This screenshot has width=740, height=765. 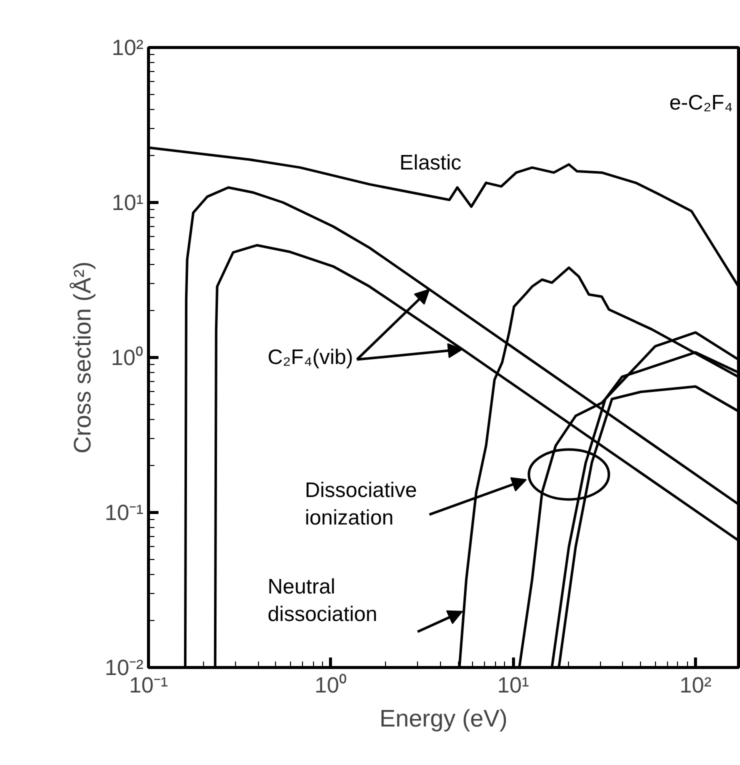 I want to click on y-tick-label: 10⁻¹, so click(x=124, y=512).